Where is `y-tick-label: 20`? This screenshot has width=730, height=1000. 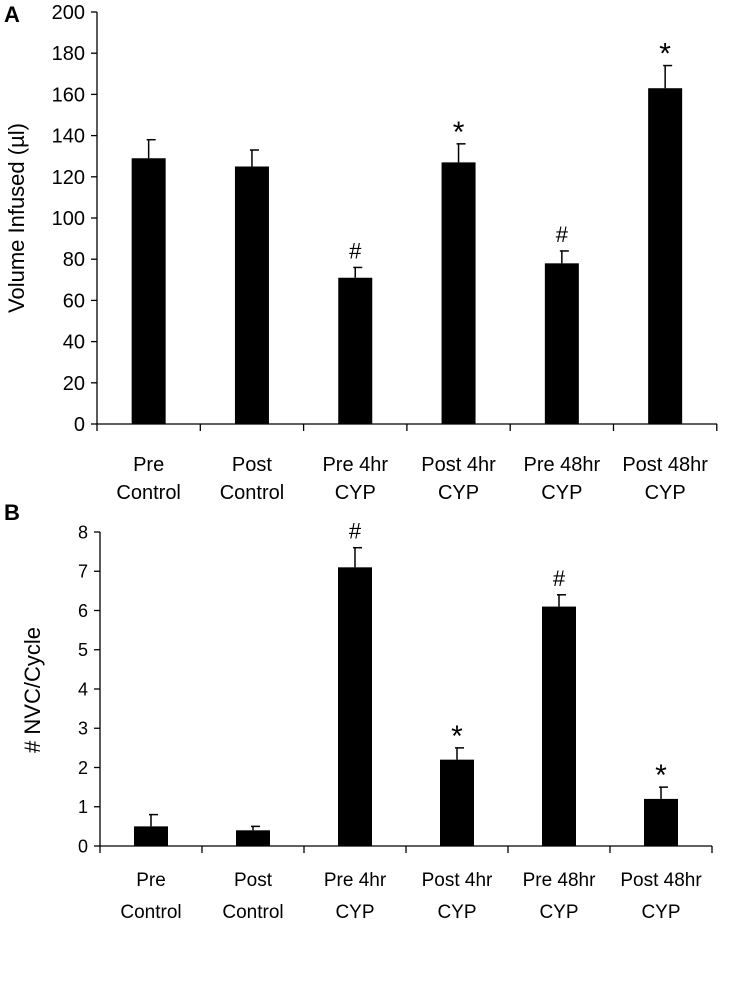 y-tick-label: 20 is located at coordinates (74, 384).